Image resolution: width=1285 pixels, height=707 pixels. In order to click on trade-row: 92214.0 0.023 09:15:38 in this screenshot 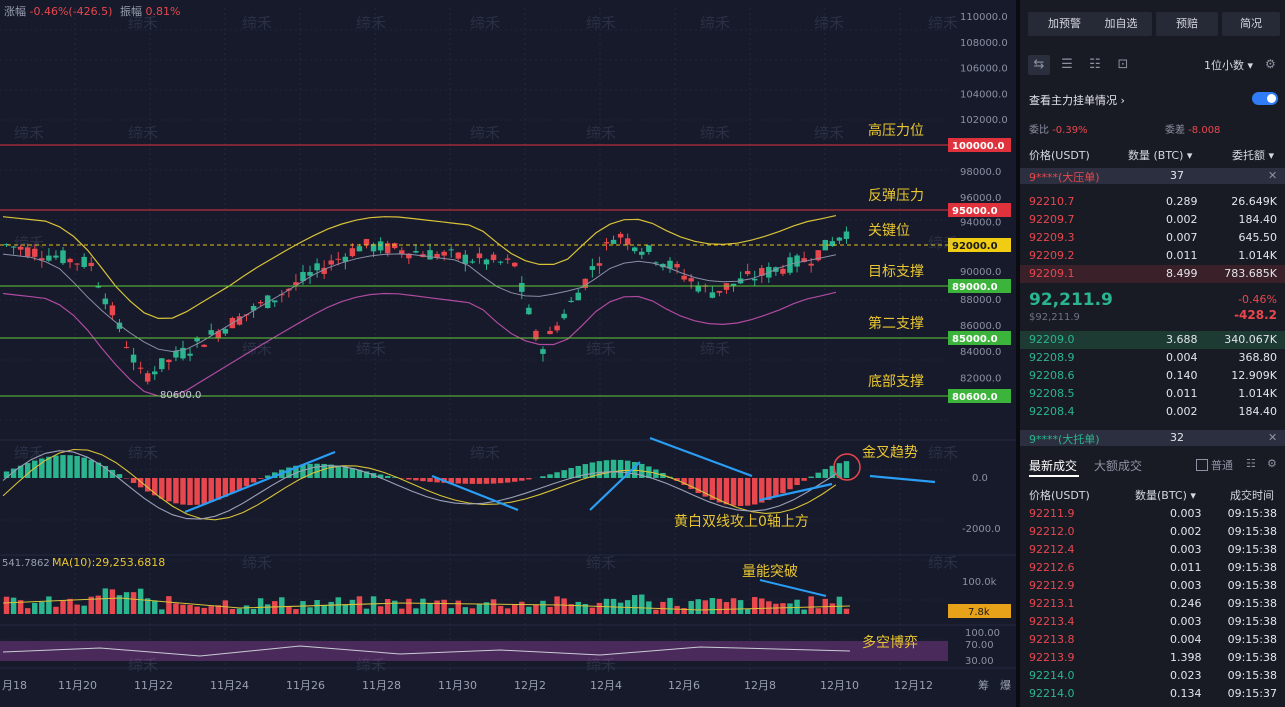, I will do `click(1152, 676)`.